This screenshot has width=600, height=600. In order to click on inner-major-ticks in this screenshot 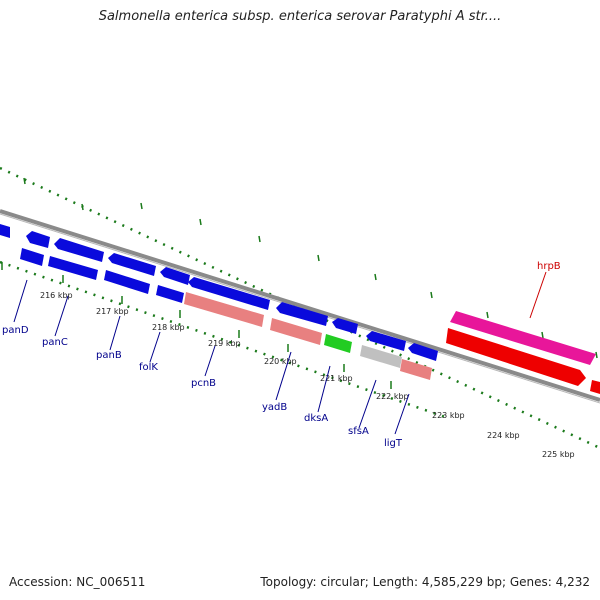, I will do `click(196, 325)`.